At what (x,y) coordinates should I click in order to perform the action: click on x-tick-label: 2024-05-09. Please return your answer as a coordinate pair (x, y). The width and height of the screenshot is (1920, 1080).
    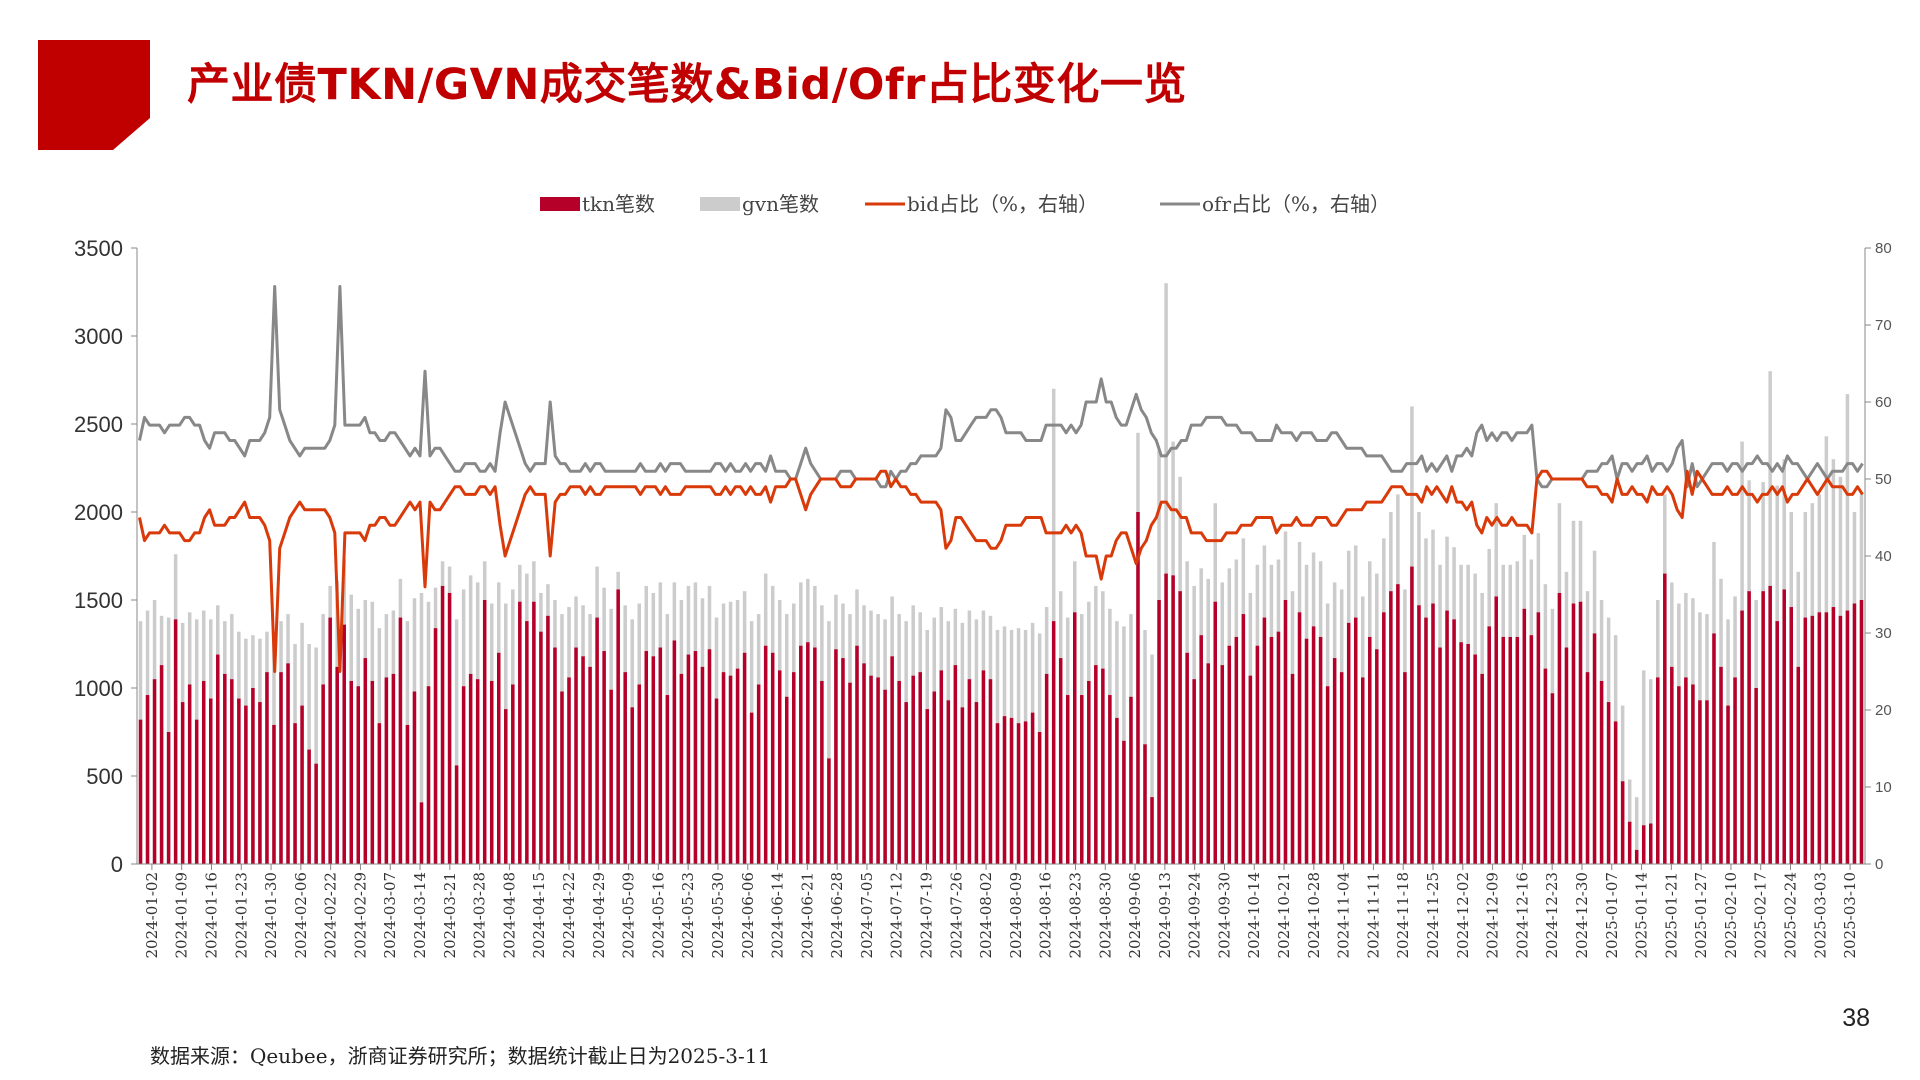
    Looking at the image, I should click on (629, 915).